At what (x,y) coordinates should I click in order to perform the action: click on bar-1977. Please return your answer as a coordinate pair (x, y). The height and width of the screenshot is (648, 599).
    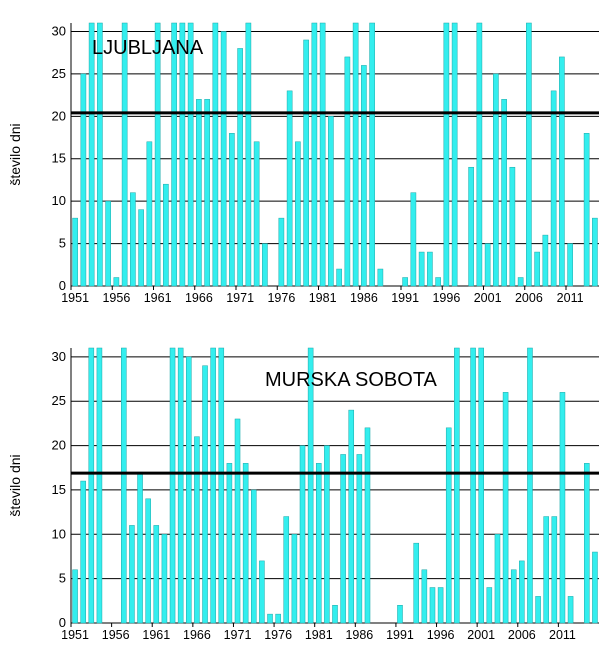
    Looking at the image, I should click on (286, 570).